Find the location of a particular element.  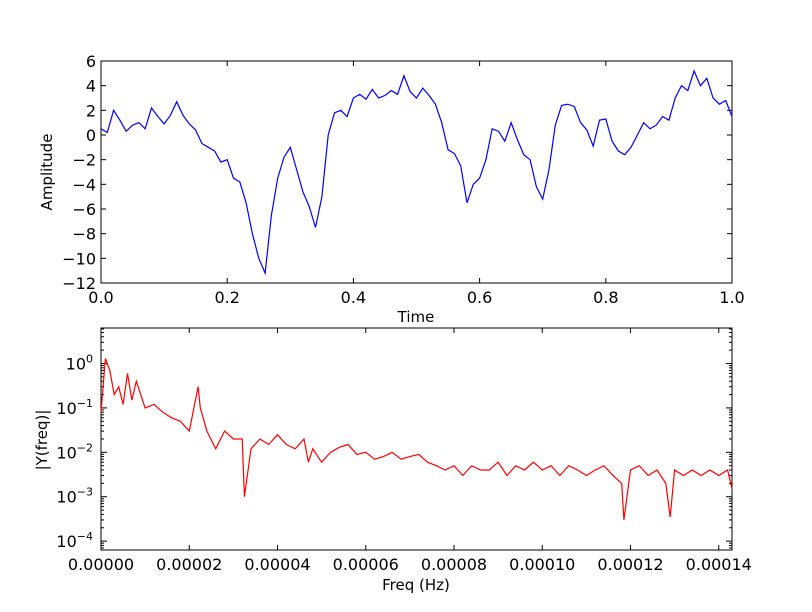

x-tick-label: 0.00014 is located at coordinates (719, 564).